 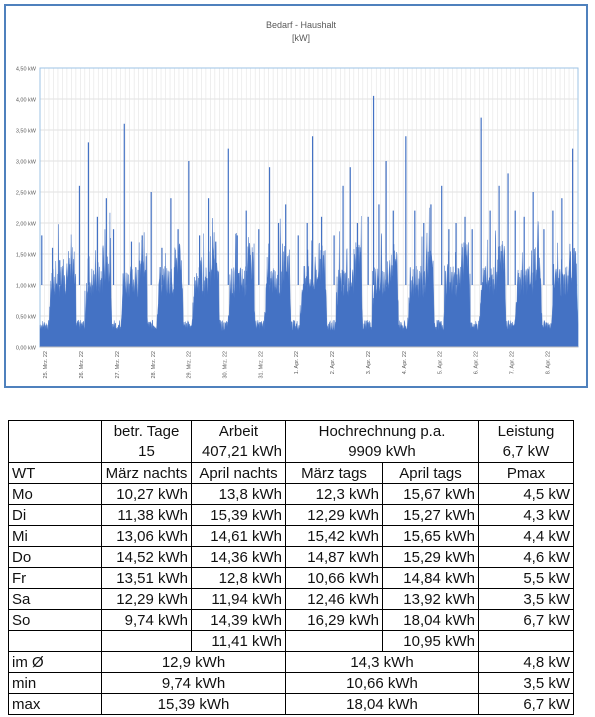 What do you see at coordinates (548, 362) in the screenshot?
I see `x-tick-label: 8. Apr. 22` at bounding box center [548, 362].